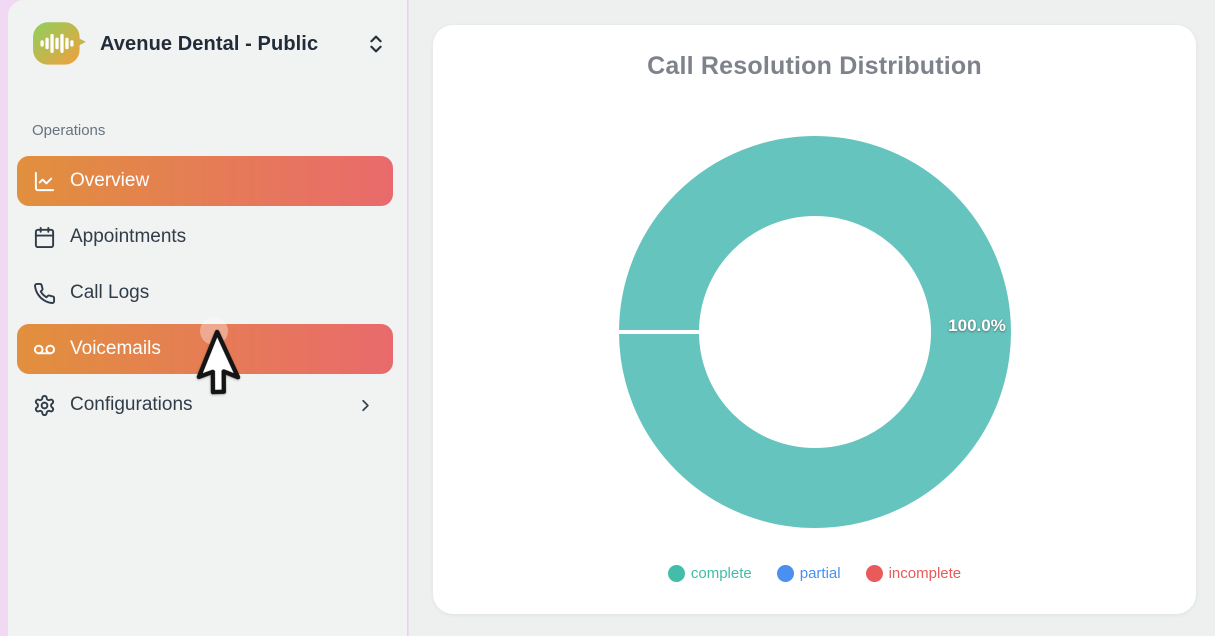 The image size is (1215, 636). I want to click on chart-legend: complete partial incomplete, so click(814, 573).